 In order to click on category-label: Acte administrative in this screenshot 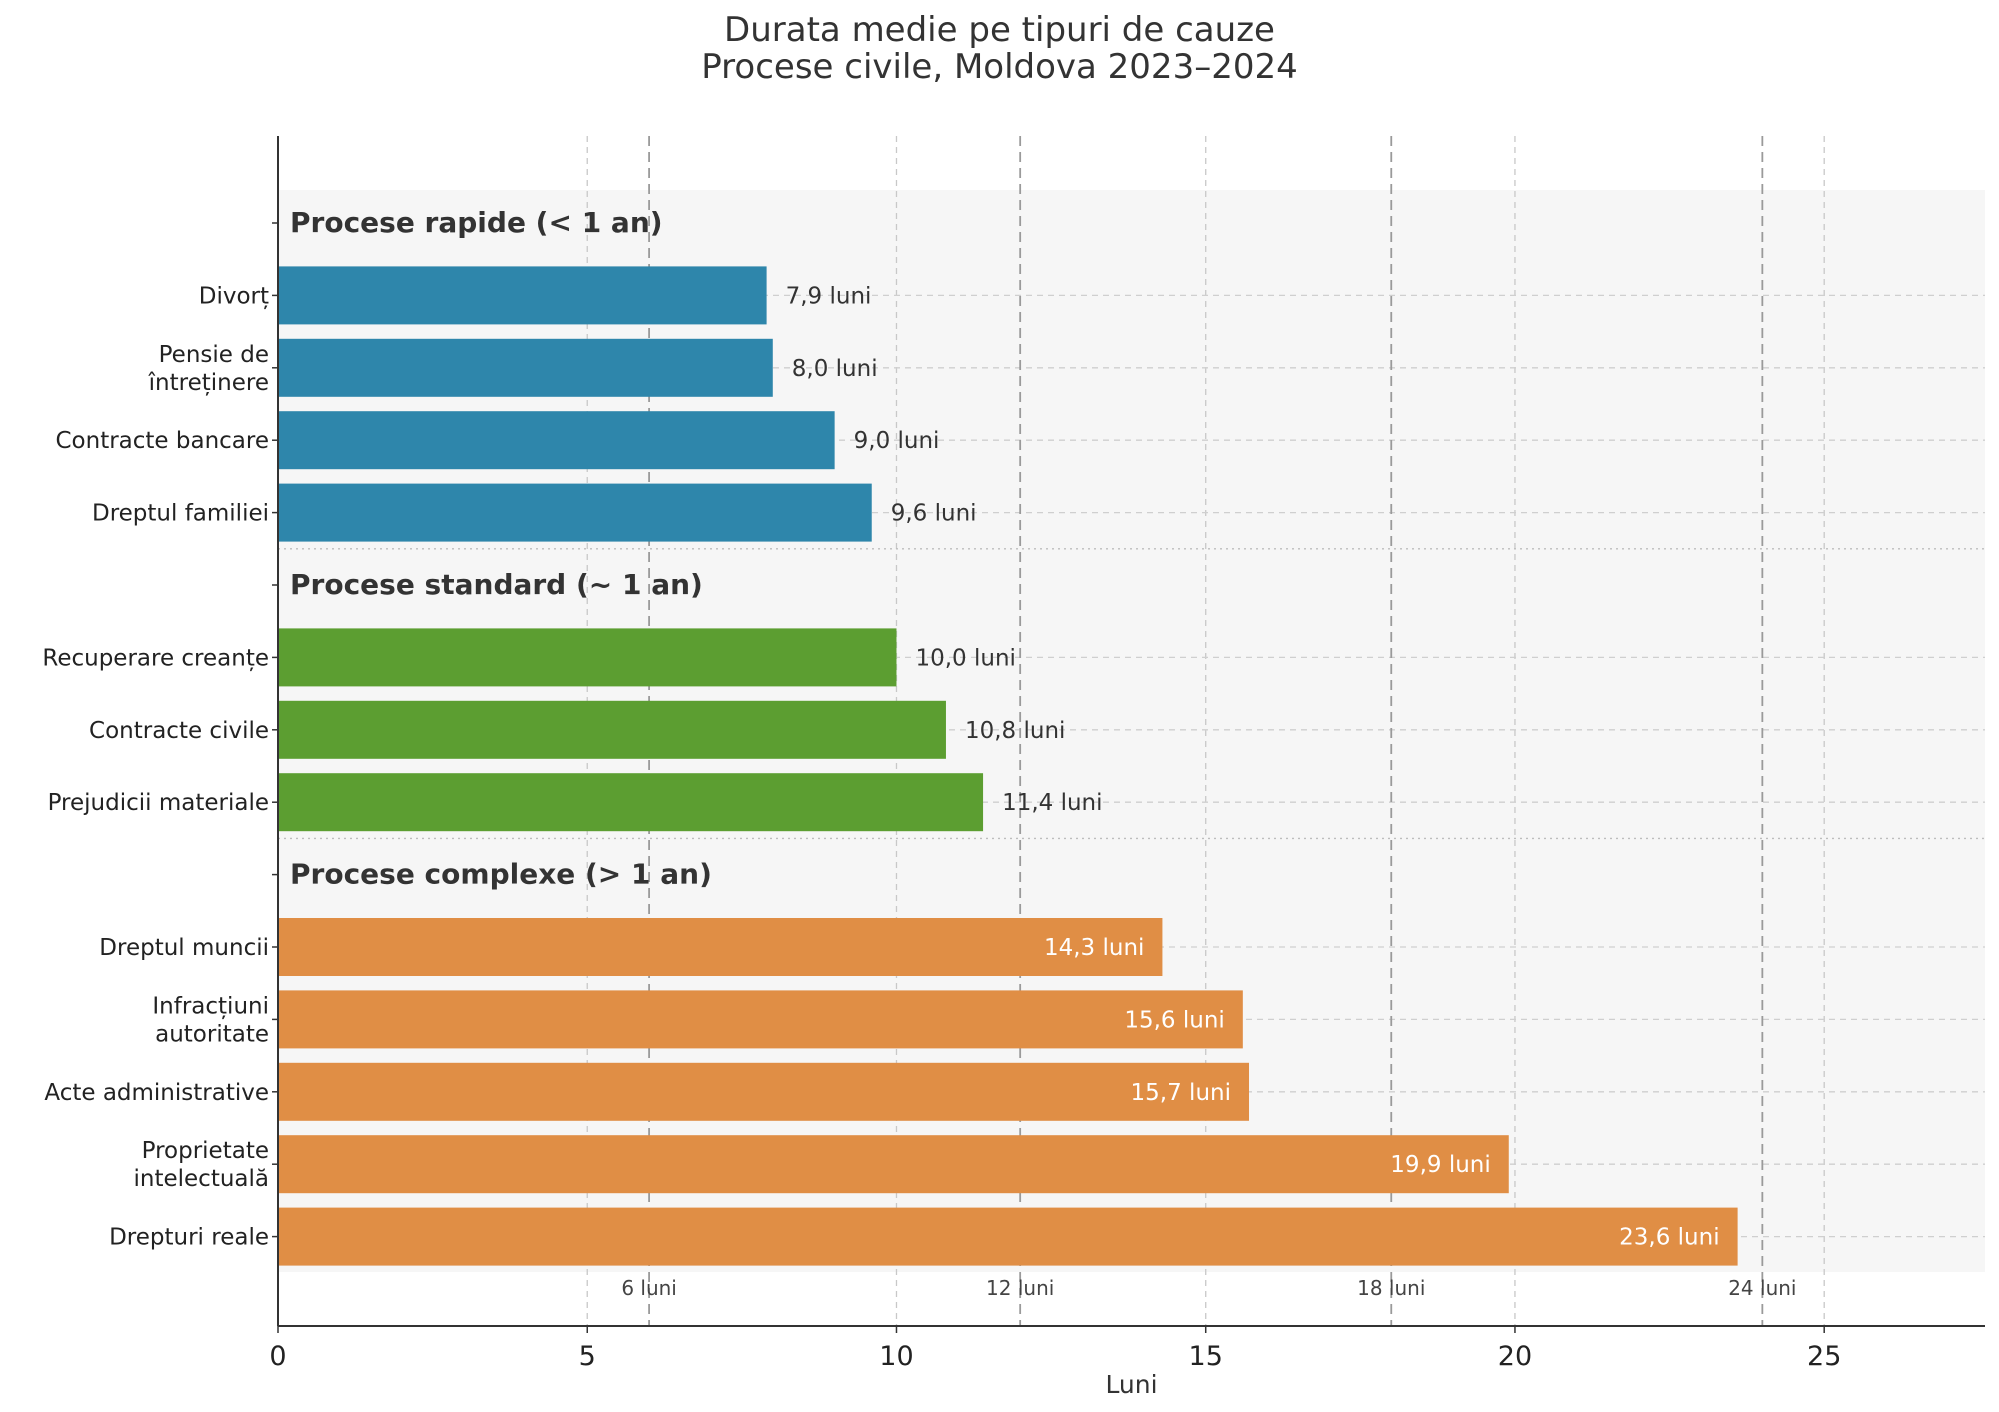, I will do `click(156, 1093)`.